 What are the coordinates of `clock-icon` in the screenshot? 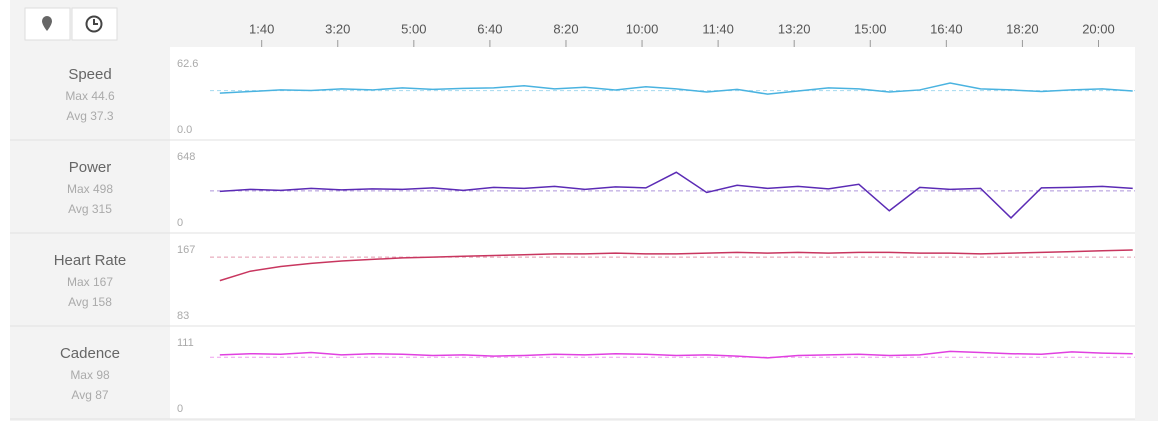 It's located at (94, 24).